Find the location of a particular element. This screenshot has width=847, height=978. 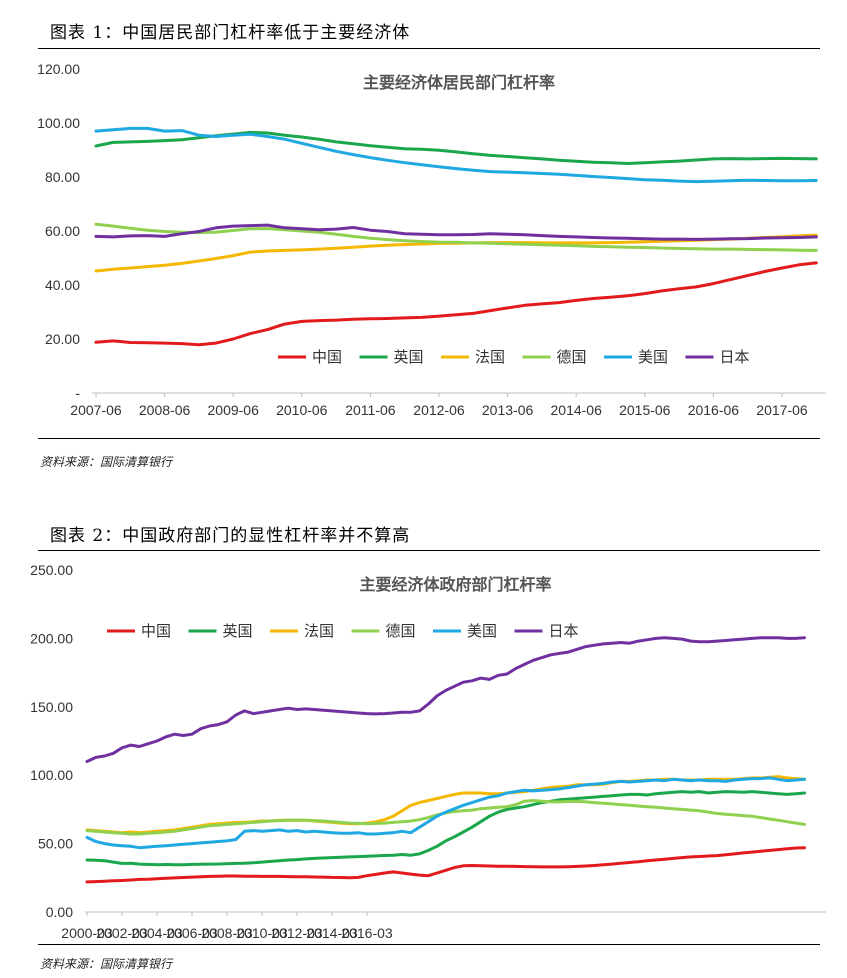

chart0-ytick-label: - is located at coordinates (77, 393).